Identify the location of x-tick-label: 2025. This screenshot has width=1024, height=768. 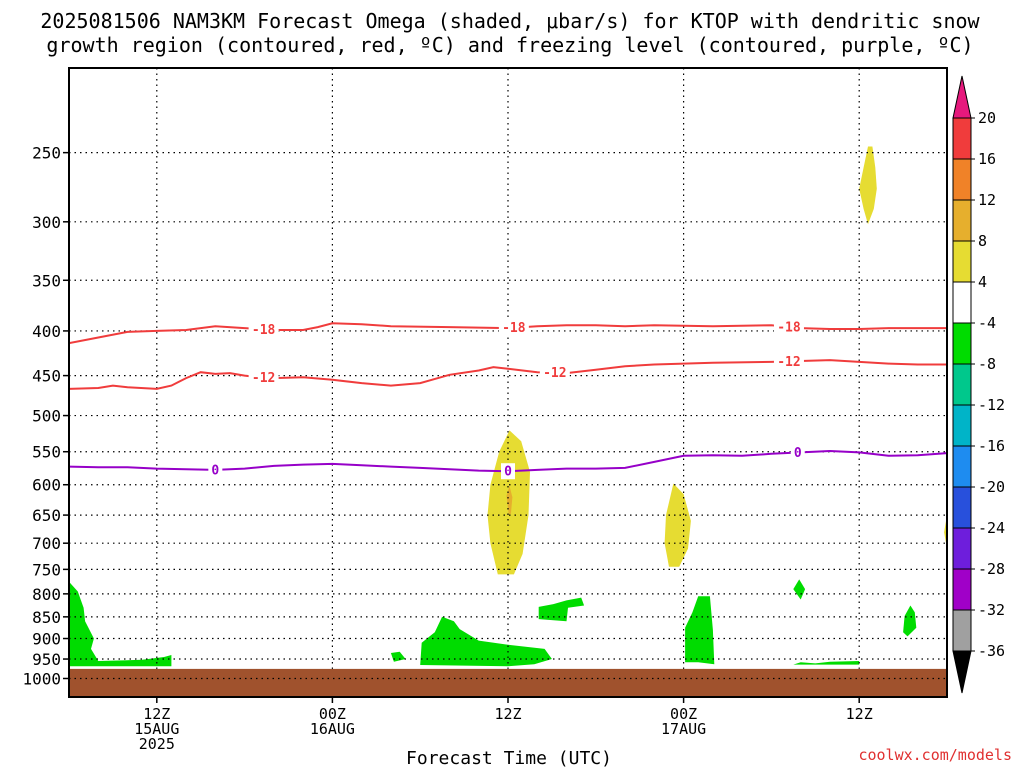
(157, 744).